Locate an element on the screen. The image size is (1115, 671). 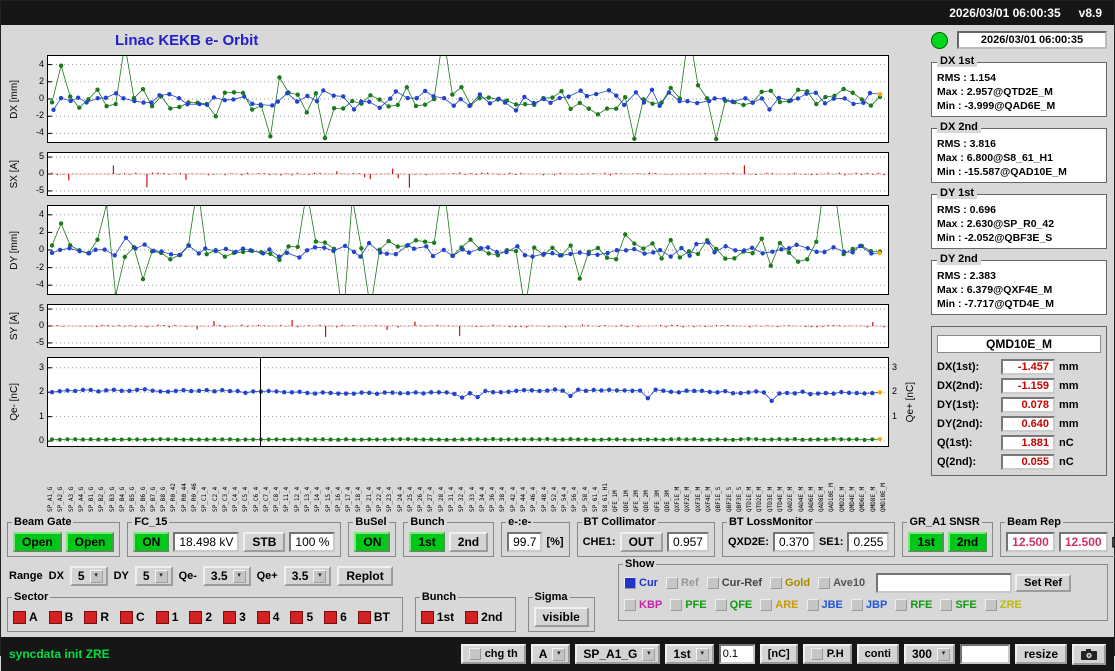
mode-select: A ▾ is located at coordinates (550, 654).